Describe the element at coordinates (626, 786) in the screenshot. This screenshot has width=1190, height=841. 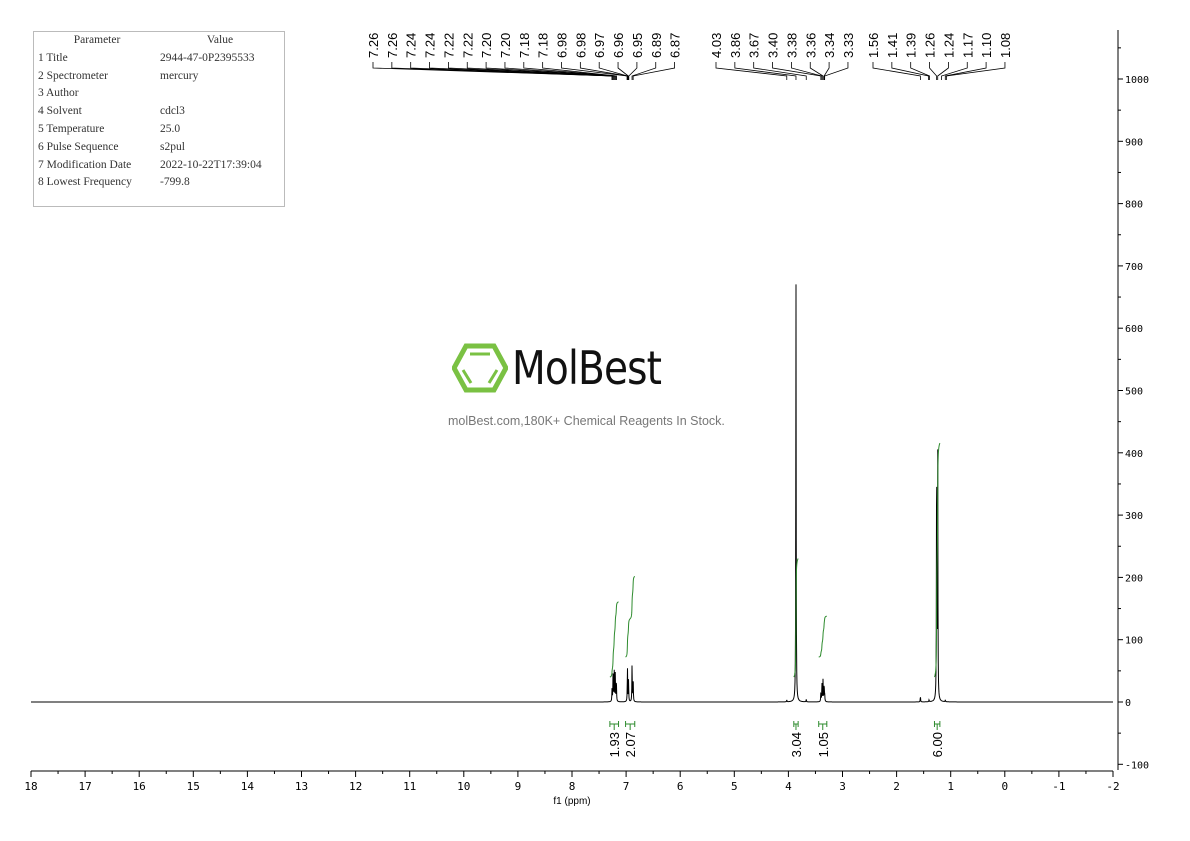
I see `x-tick-label: 7` at that location.